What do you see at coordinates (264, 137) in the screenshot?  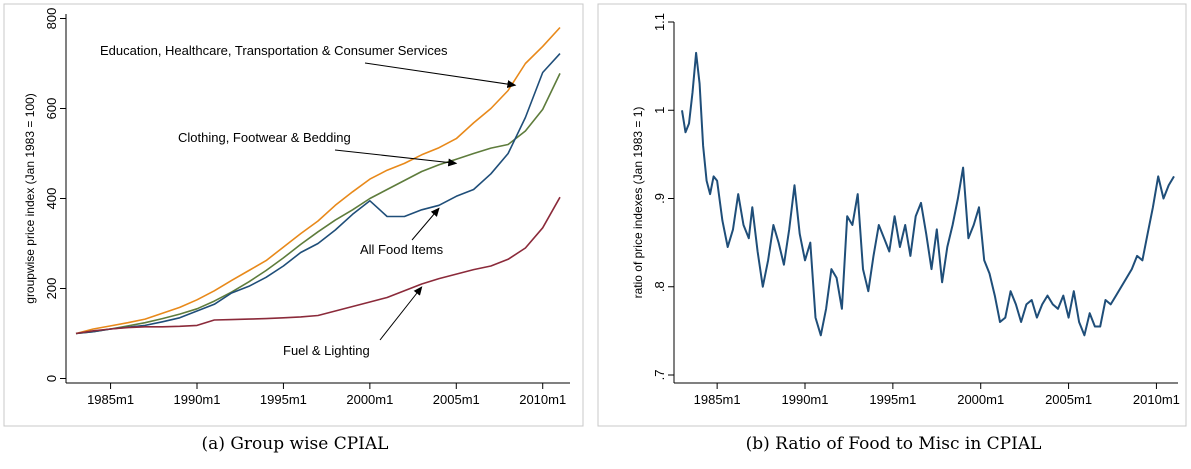 I see `annotation-label: Clothing, Footwear & Bedding` at bounding box center [264, 137].